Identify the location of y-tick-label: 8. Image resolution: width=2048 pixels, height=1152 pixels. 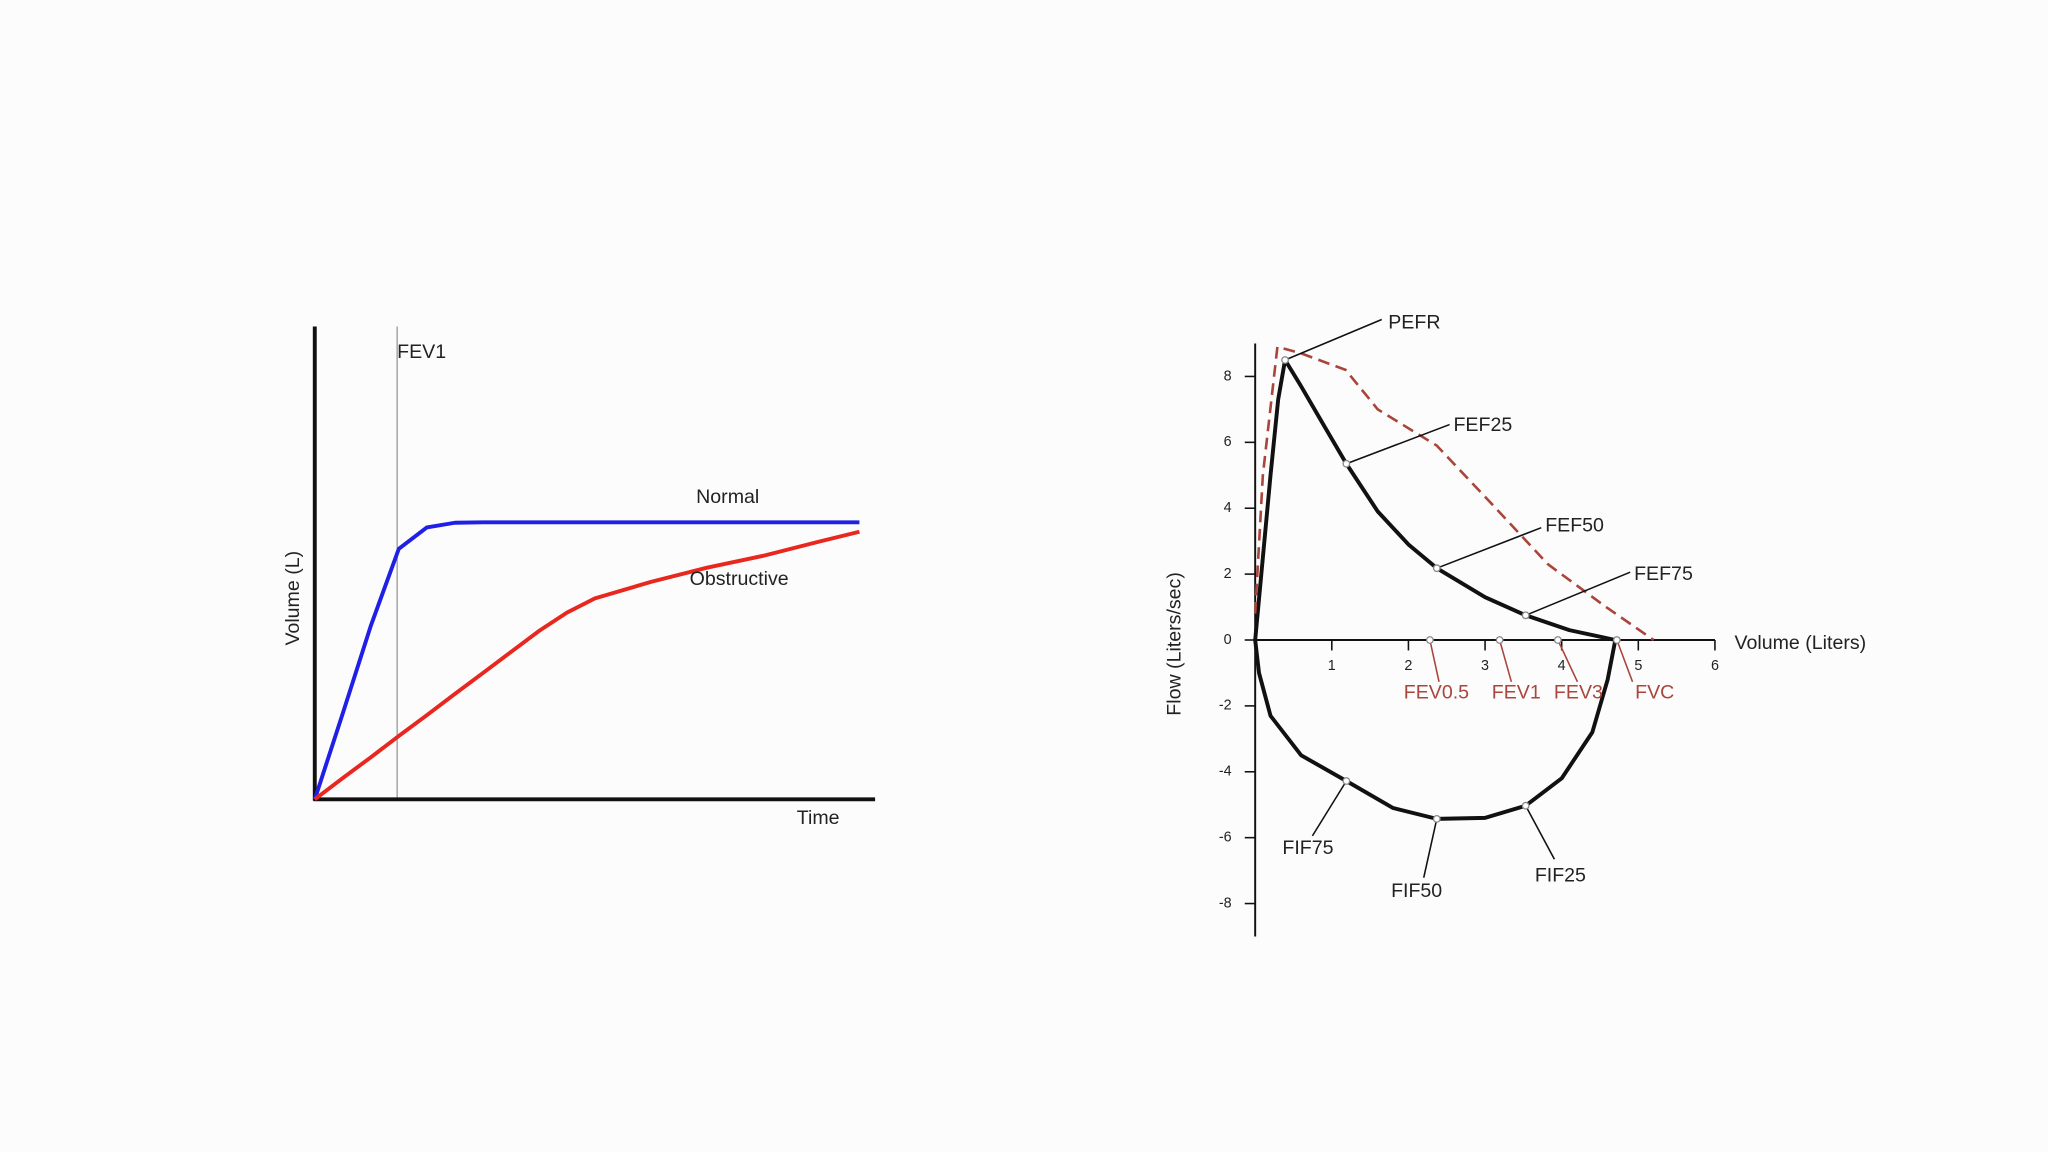
(1228, 376).